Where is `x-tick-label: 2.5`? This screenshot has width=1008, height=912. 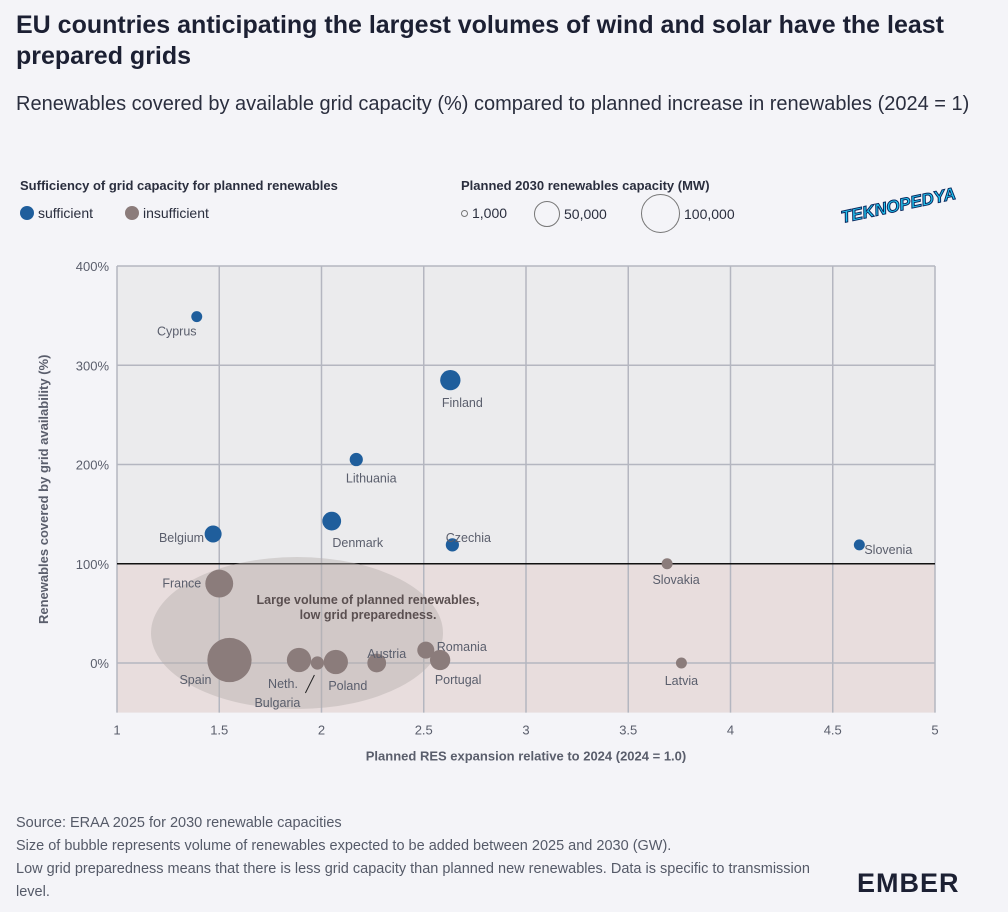
x-tick-label: 2.5 is located at coordinates (424, 730).